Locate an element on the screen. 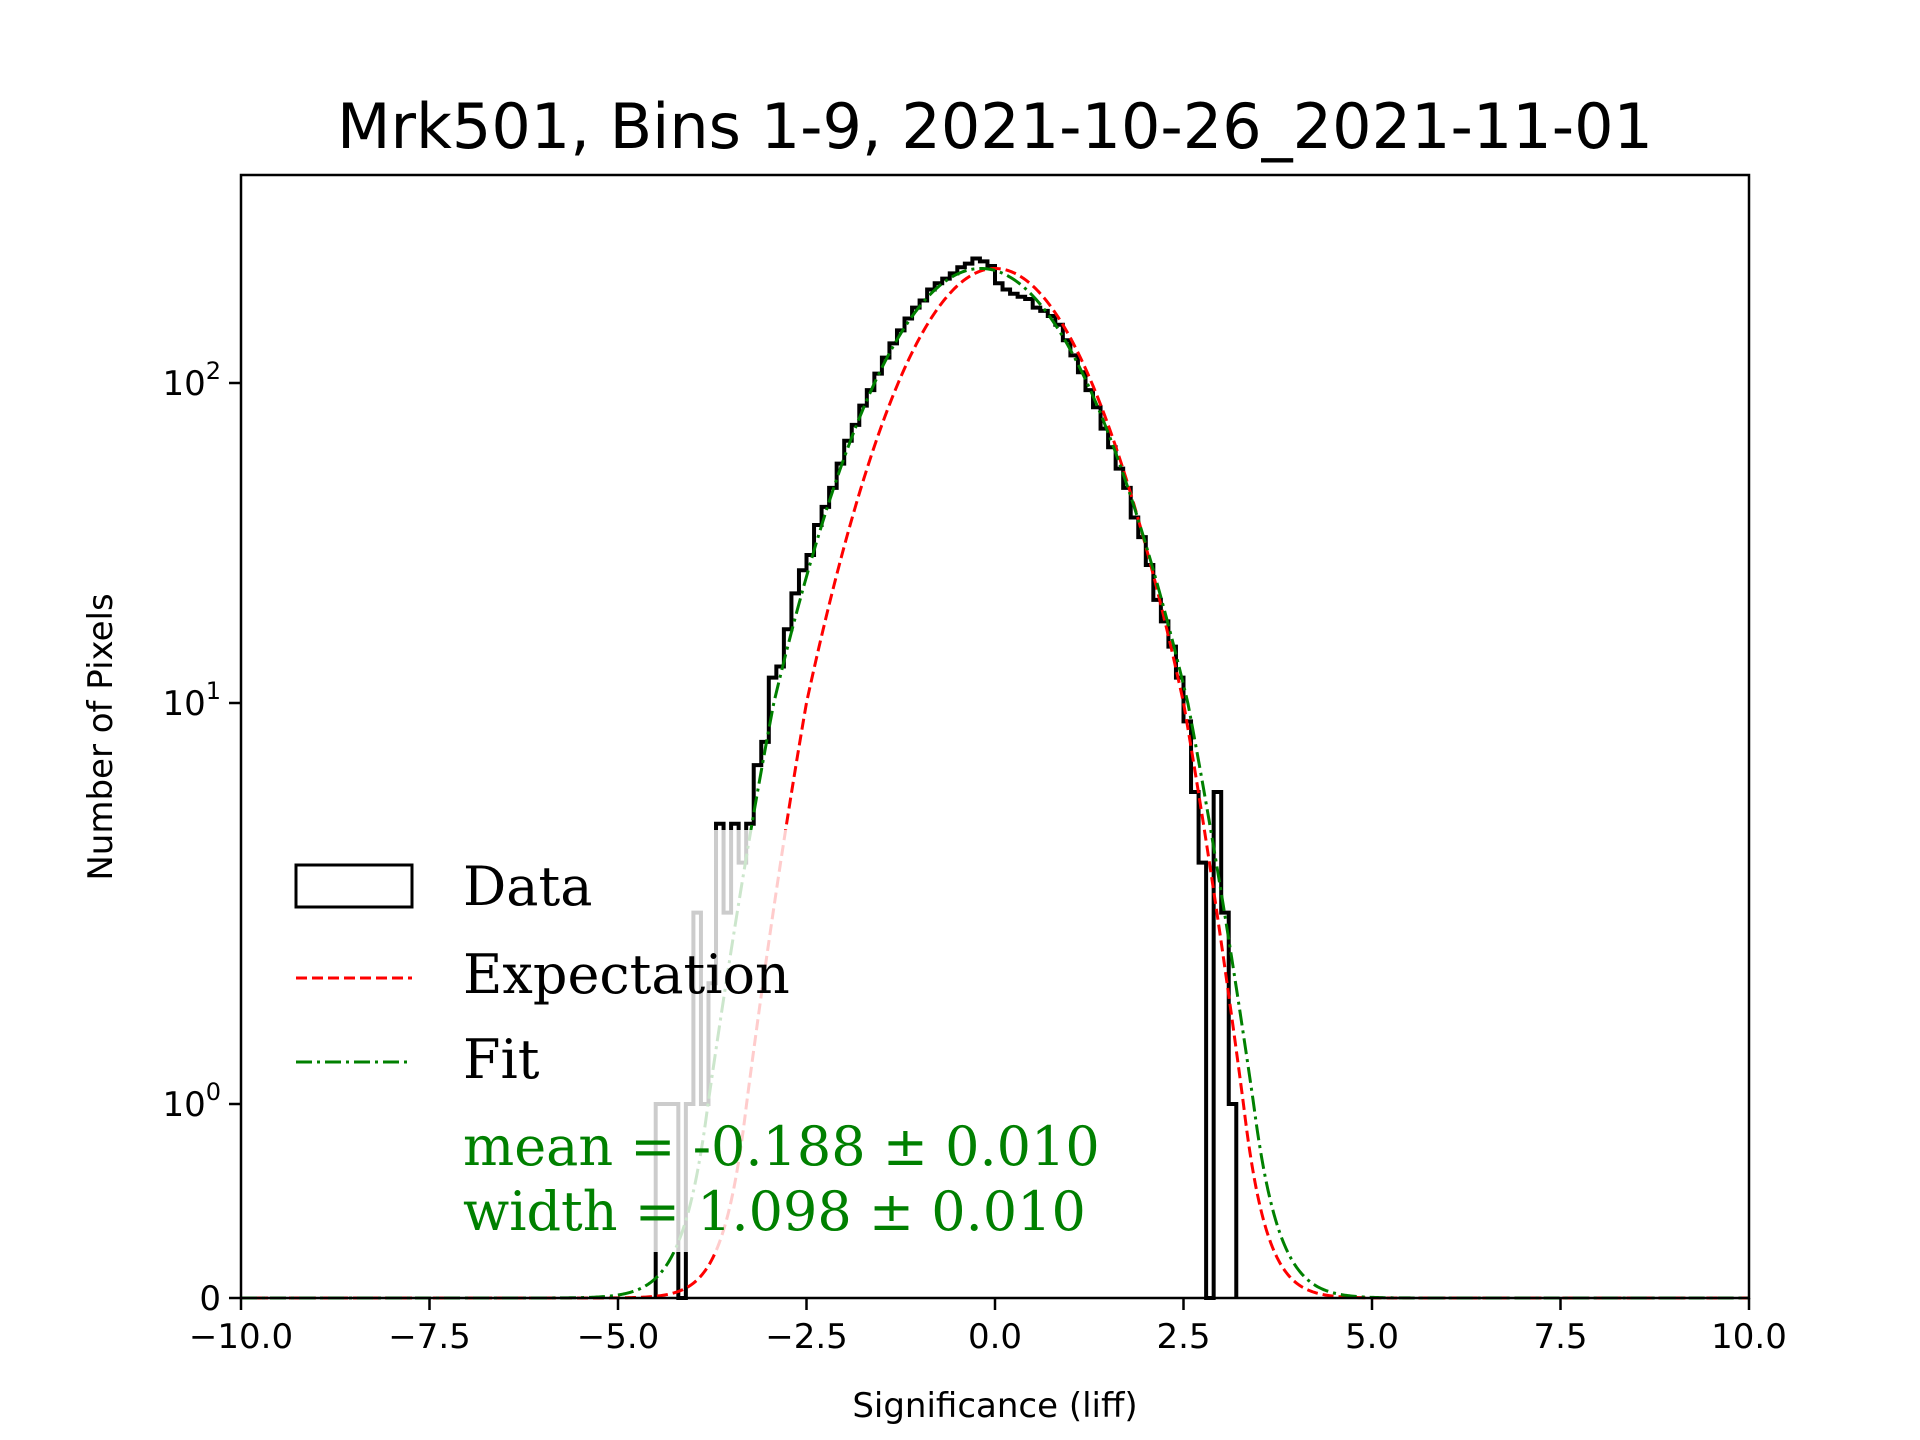 The width and height of the screenshot is (1920, 1440). x-tick-label: 10.0 is located at coordinates (1749, 1337).